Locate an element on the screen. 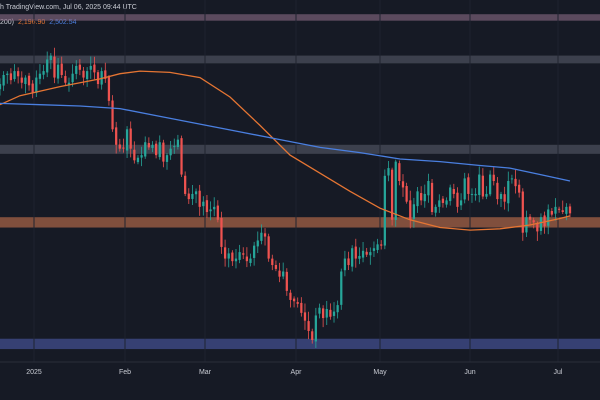 Image resolution: width=600 pixels, height=400 pixels. moving-average-legend: 200) 2,196.90 2,502.54 is located at coordinates (38, 22).